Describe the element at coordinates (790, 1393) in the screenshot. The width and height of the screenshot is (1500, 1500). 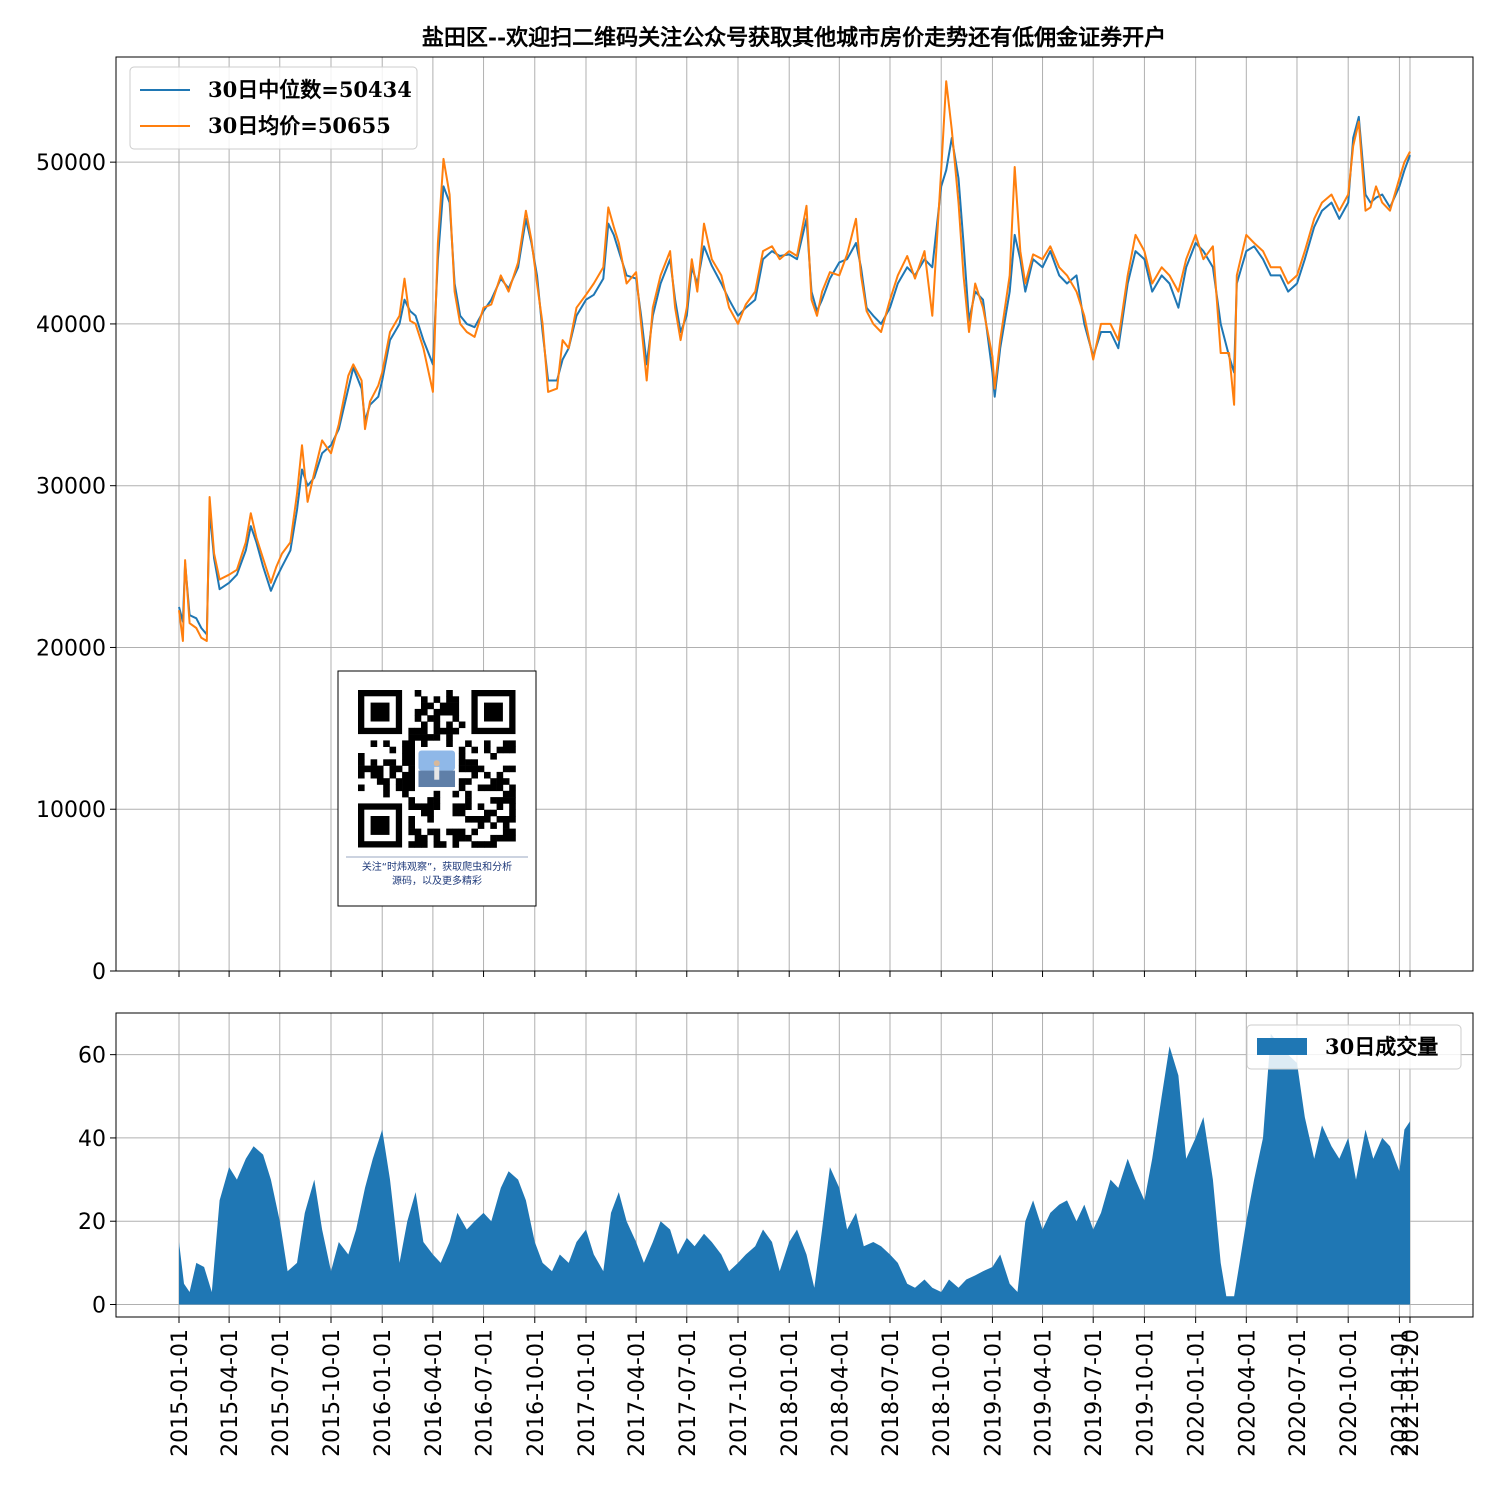
I see `x-tick-label: 2018-01-01` at that location.